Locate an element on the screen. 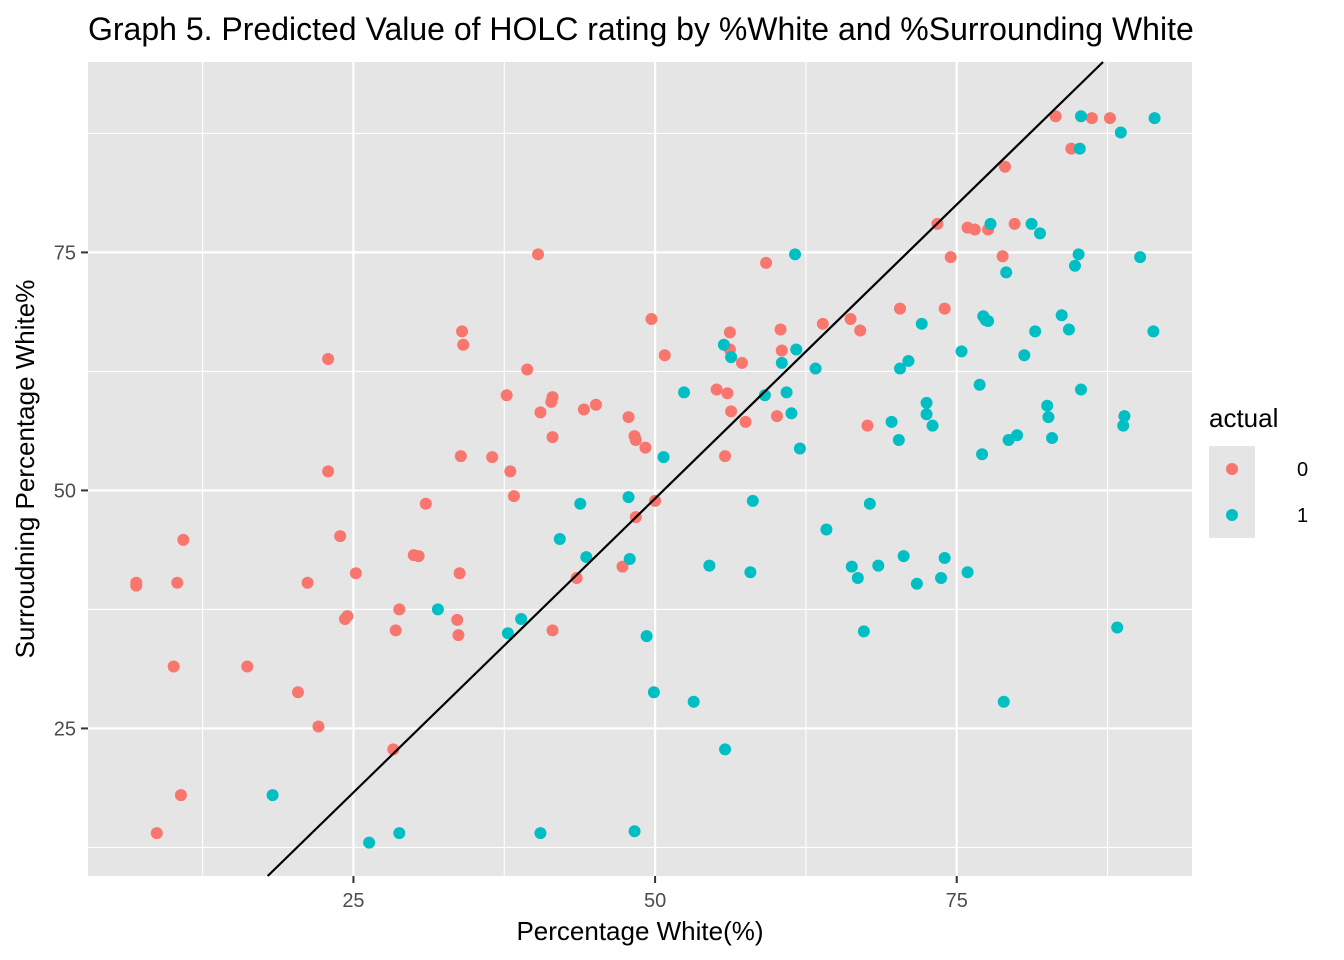 The height and width of the screenshot is (960, 1344). y-tick-label: 25 is located at coordinates (65, 729).